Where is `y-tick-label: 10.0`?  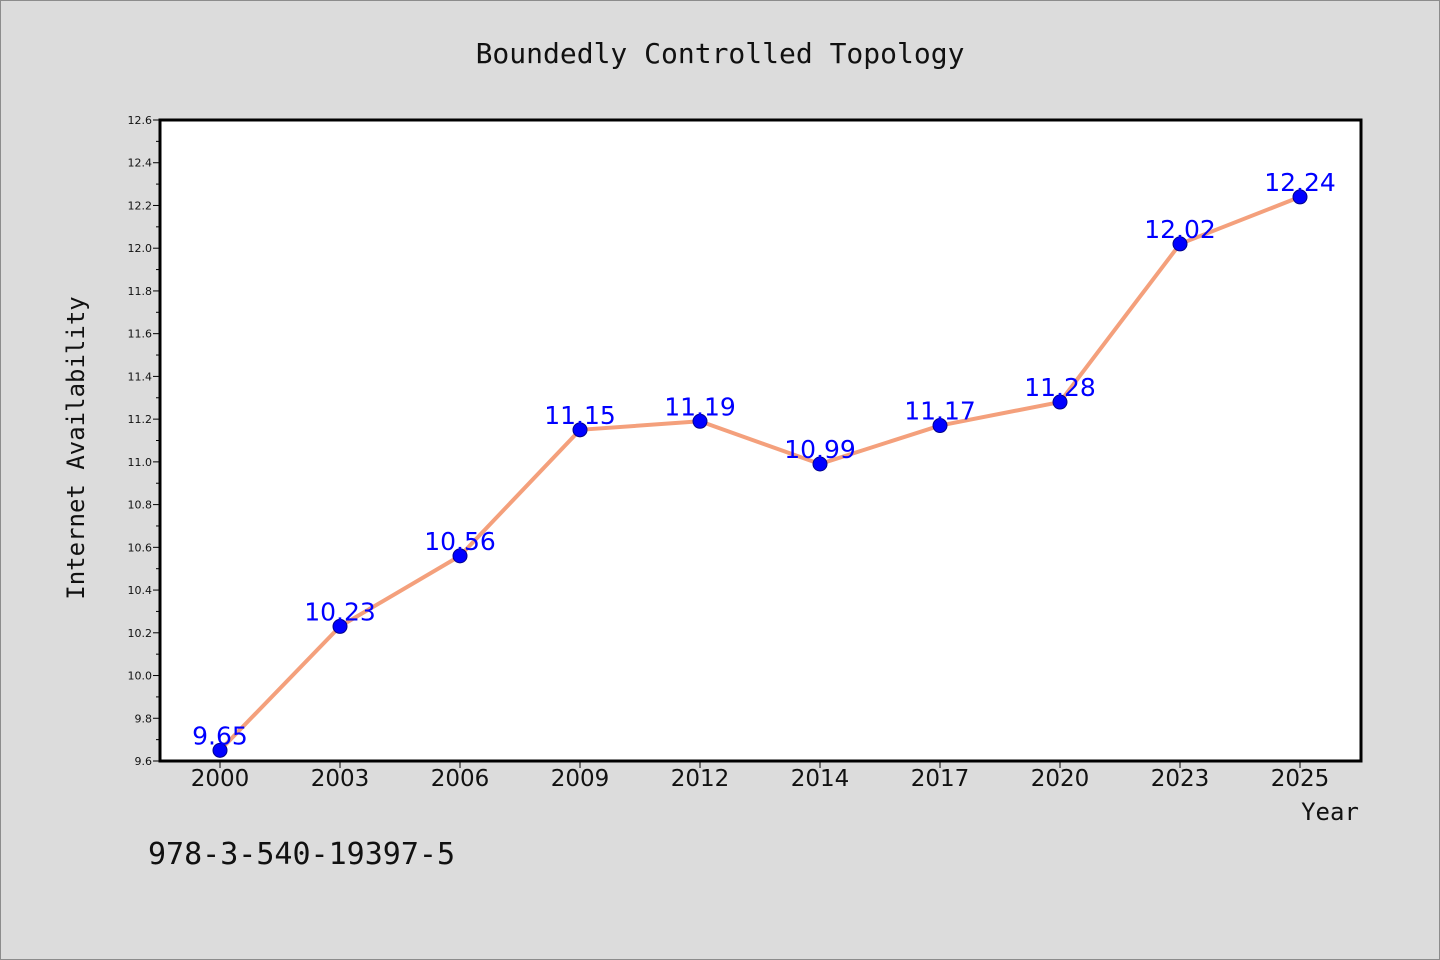 y-tick-label: 10.0 is located at coordinates (140, 676).